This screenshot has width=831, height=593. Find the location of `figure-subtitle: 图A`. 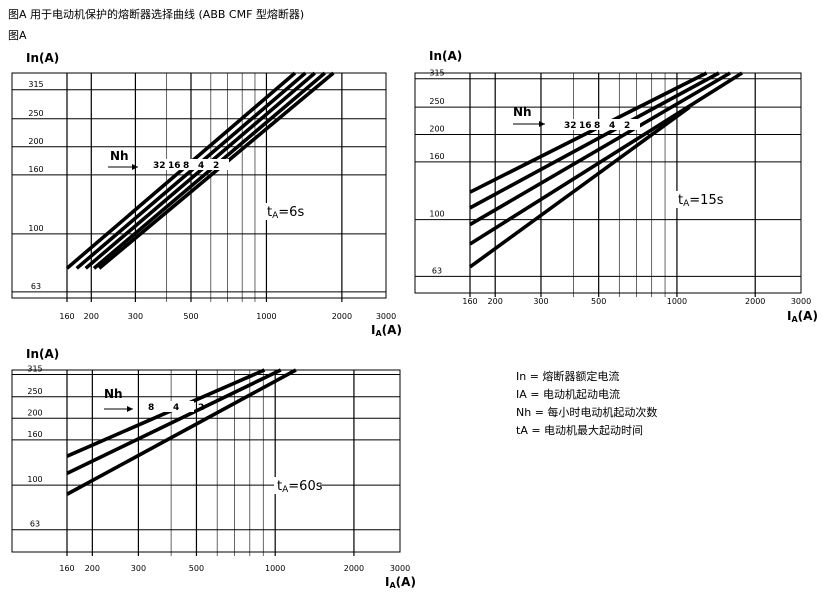

figure-subtitle: 图A is located at coordinates (17, 35).